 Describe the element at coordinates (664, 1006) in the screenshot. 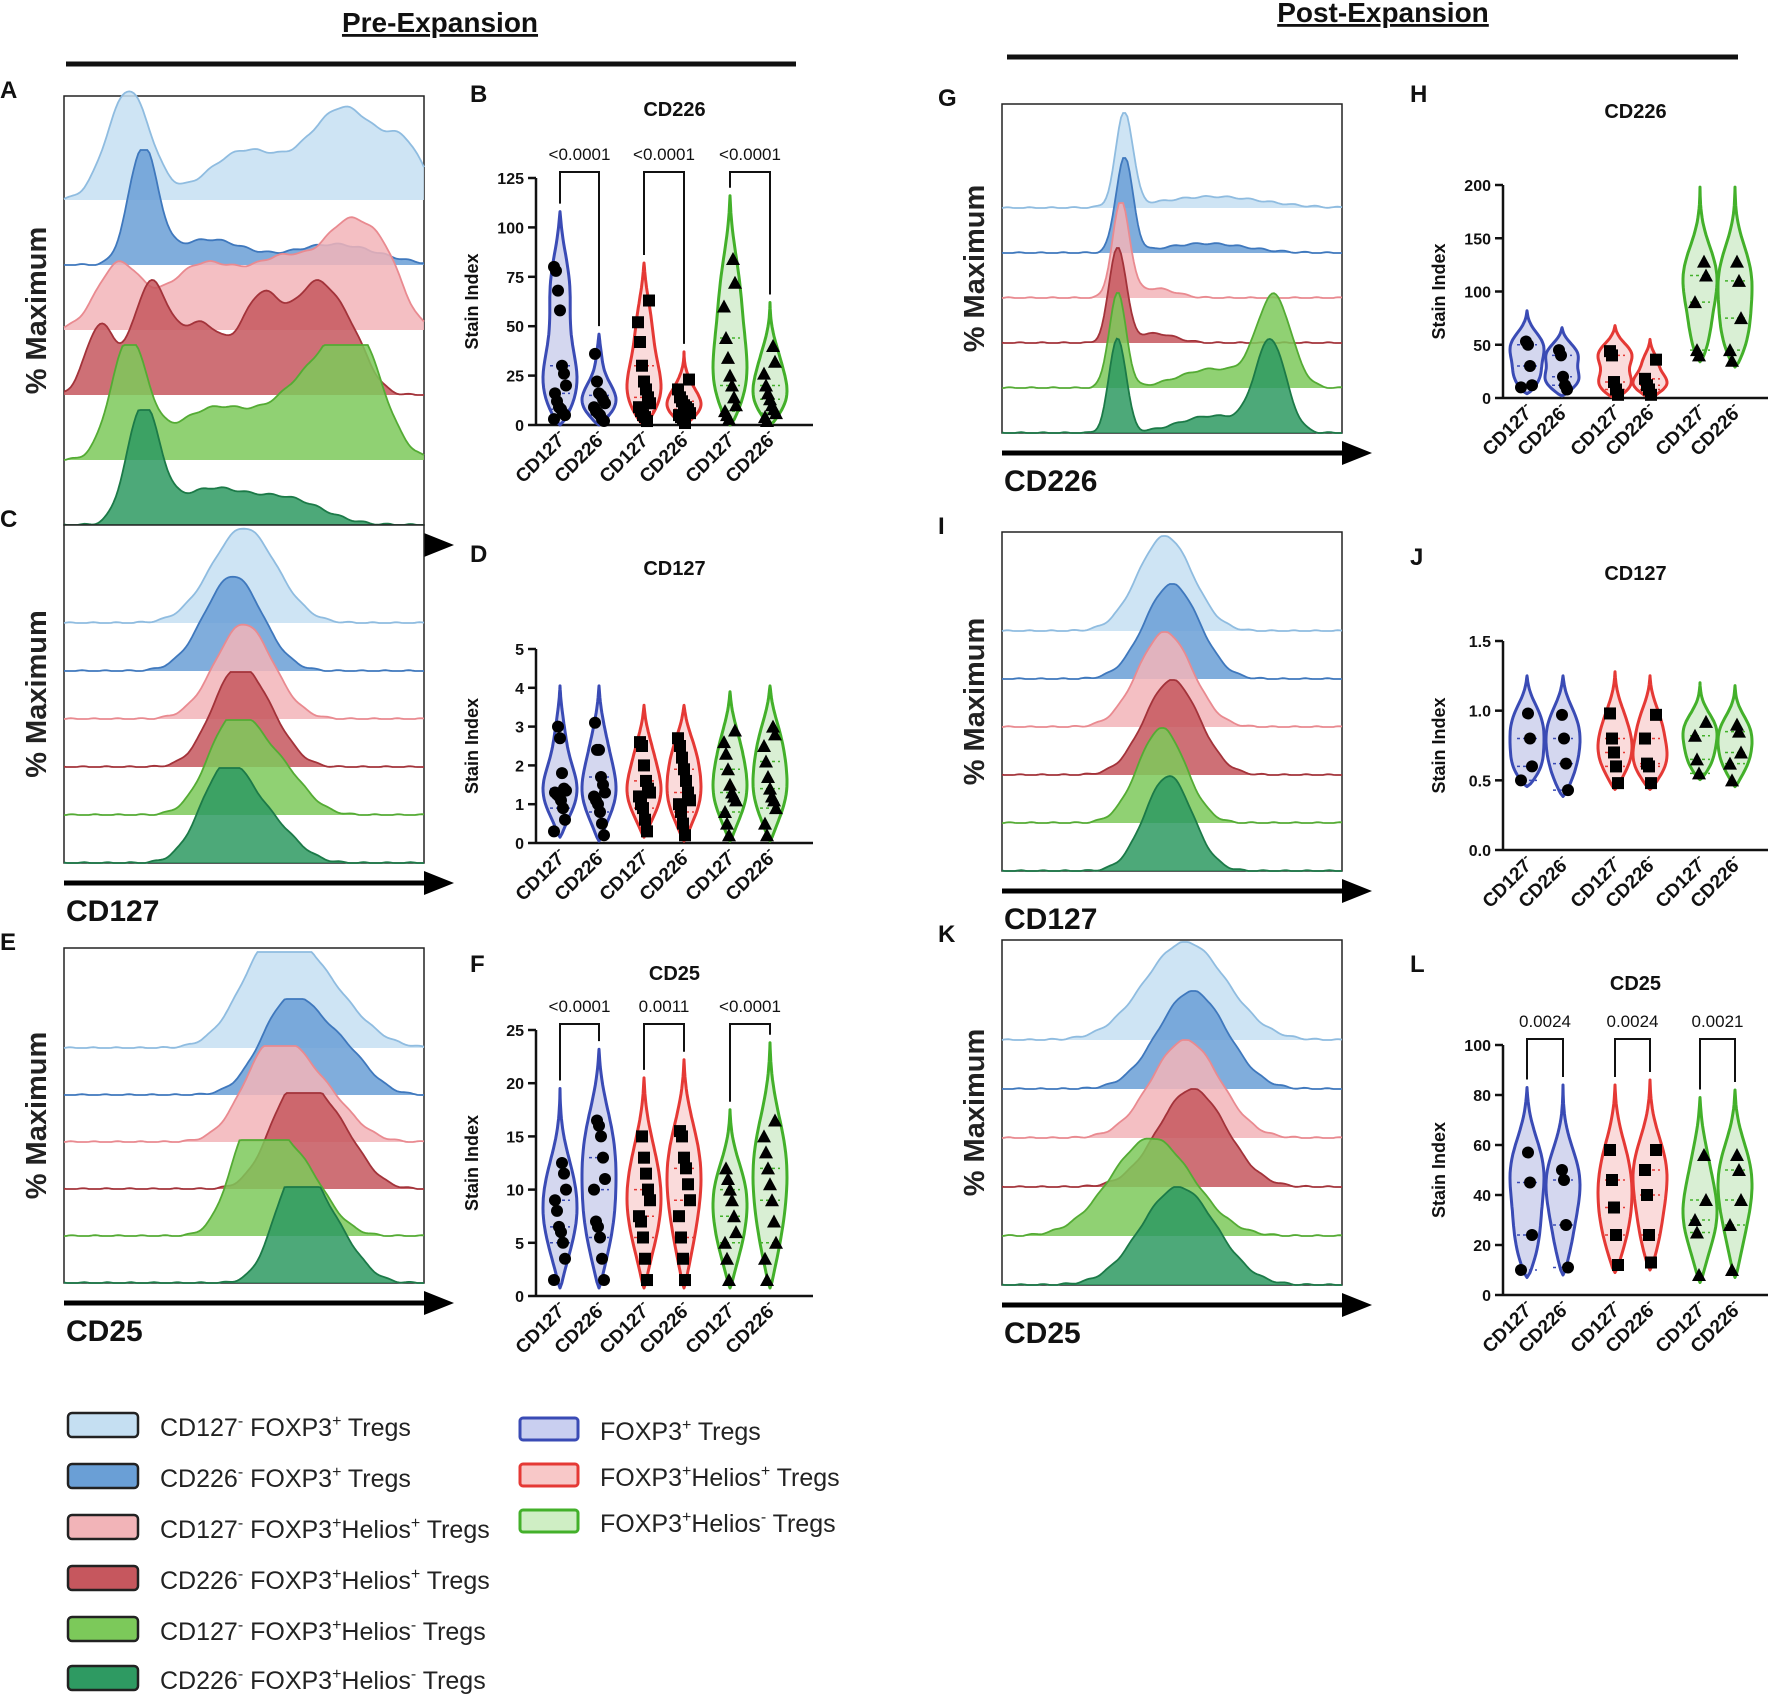

I see `p-value-label: 0.0011` at that location.